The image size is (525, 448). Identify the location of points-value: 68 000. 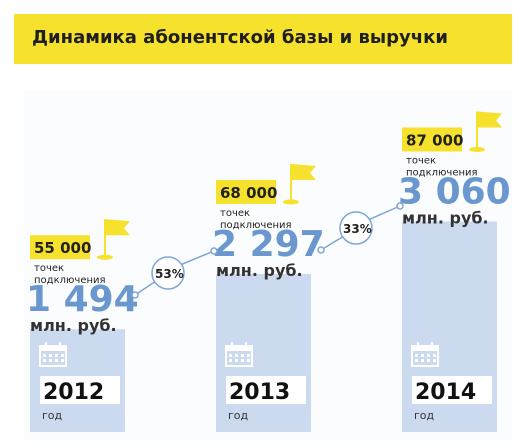
(248, 193).